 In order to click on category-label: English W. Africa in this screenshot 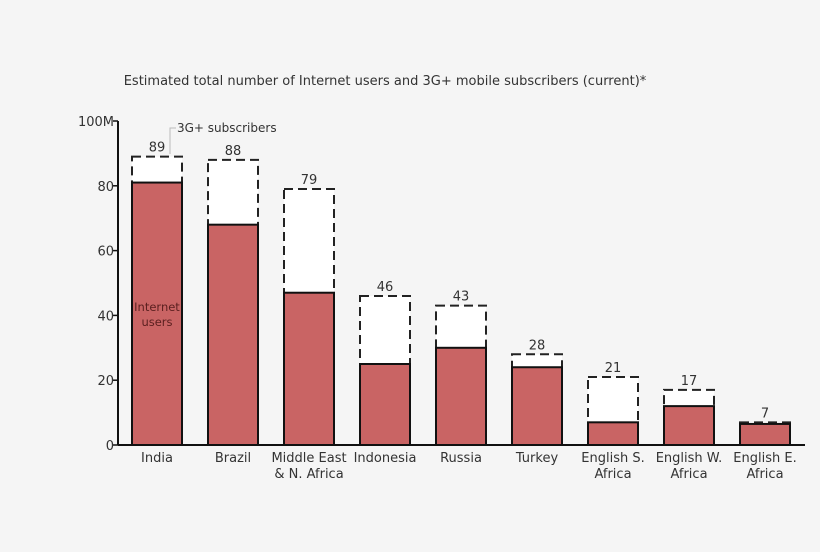, I will do `click(689, 466)`.